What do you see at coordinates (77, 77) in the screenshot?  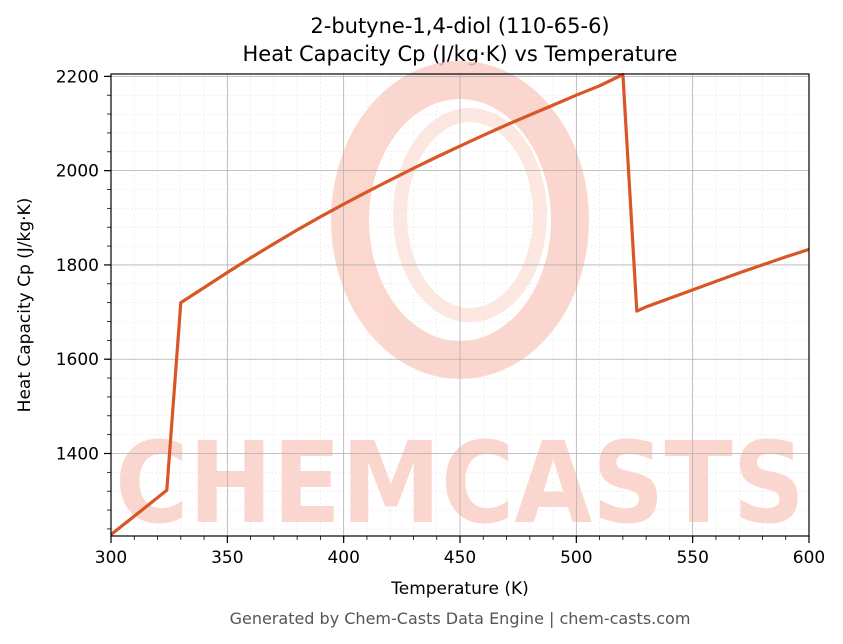 I see `y-tick-label: 2200` at bounding box center [77, 77].